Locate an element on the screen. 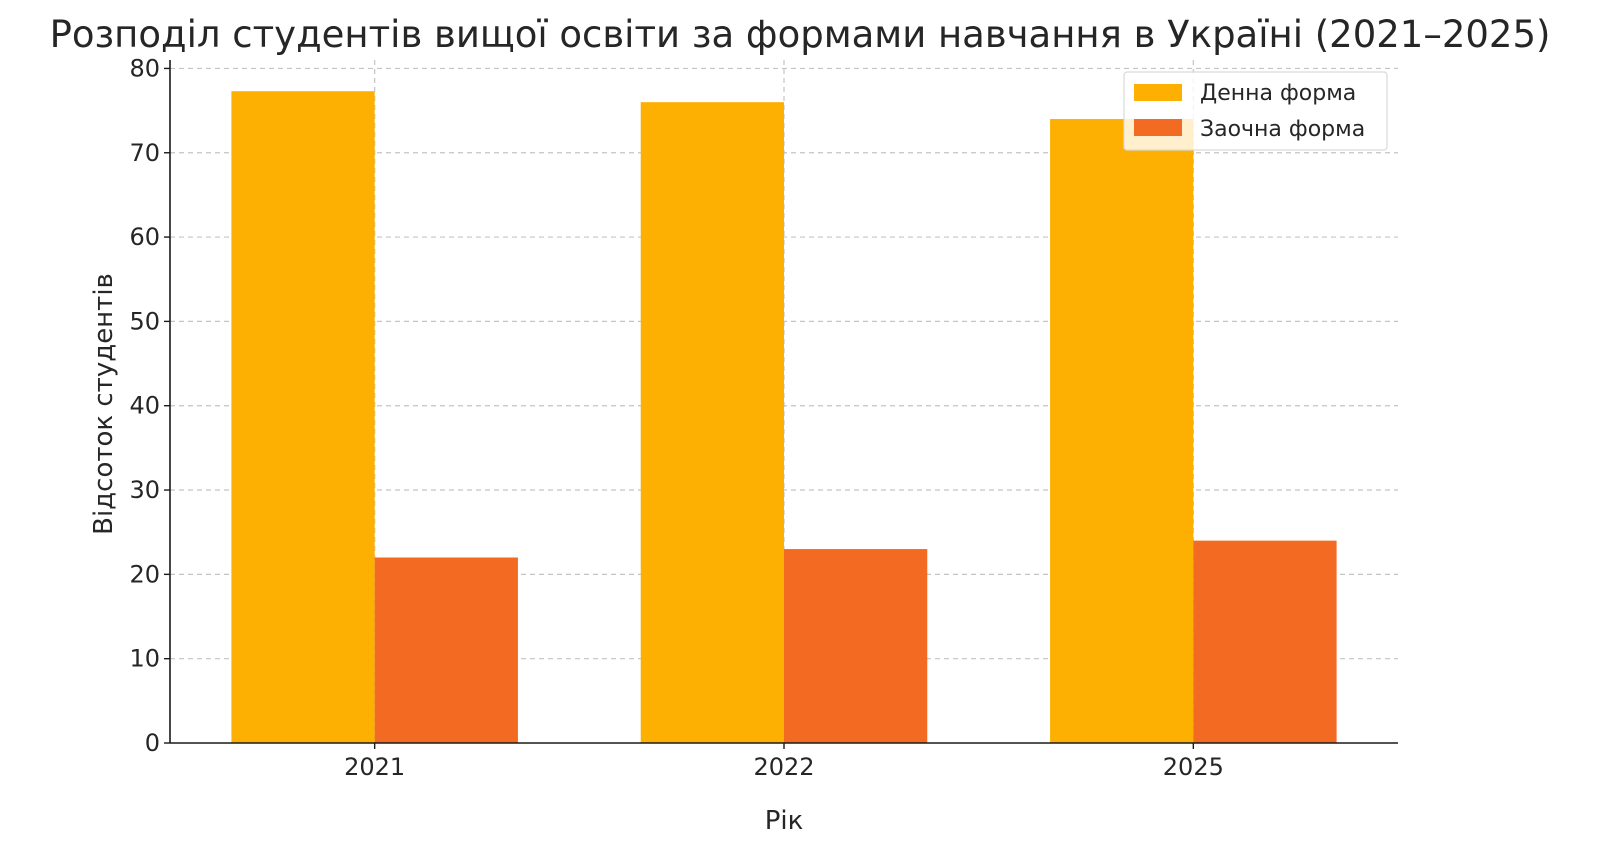  x-tick-label-2021: 2021 is located at coordinates (374, 767).